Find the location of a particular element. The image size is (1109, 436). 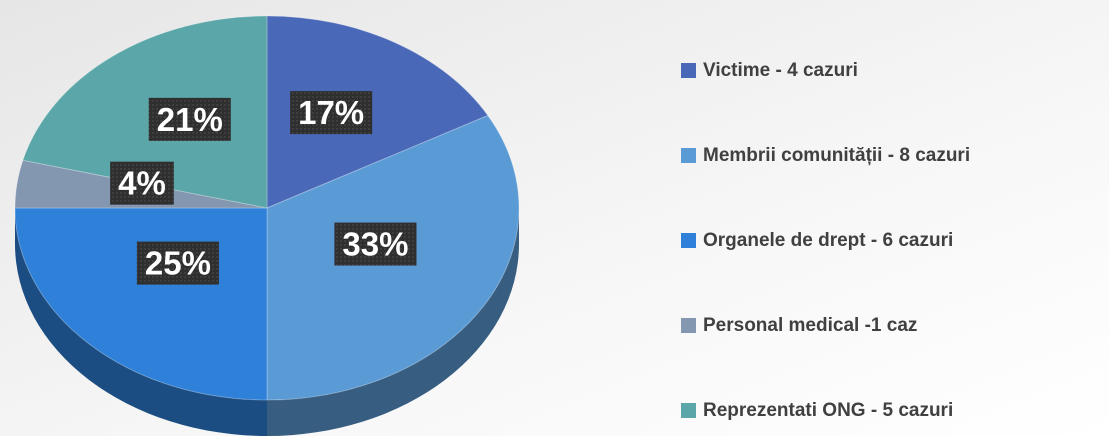

data-label: 21% is located at coordinates (190, 119).